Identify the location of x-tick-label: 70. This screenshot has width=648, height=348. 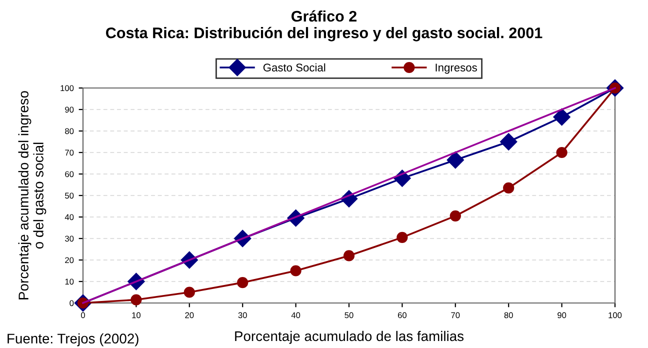
(455, 315).